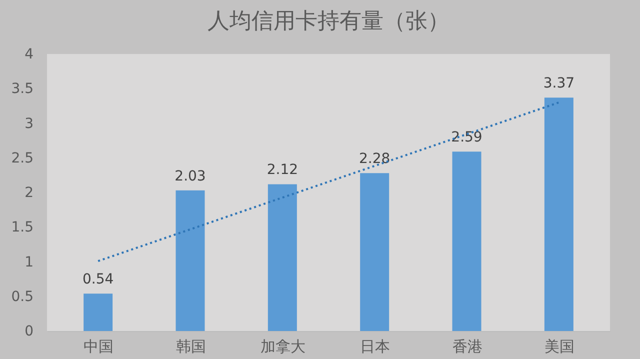  What do you see at coordinates (559, 84) in the screenshot?
I see `data-label: 3.37` at bounding box center [559, 84].